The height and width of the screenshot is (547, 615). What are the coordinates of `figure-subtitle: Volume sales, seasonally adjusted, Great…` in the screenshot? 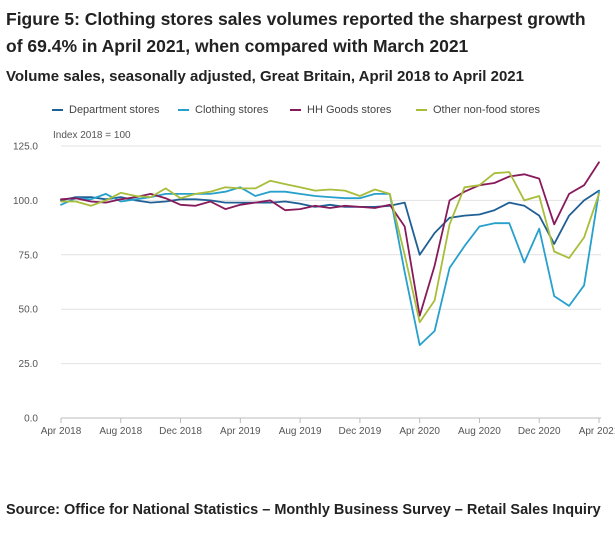 It's located at (265, 76).